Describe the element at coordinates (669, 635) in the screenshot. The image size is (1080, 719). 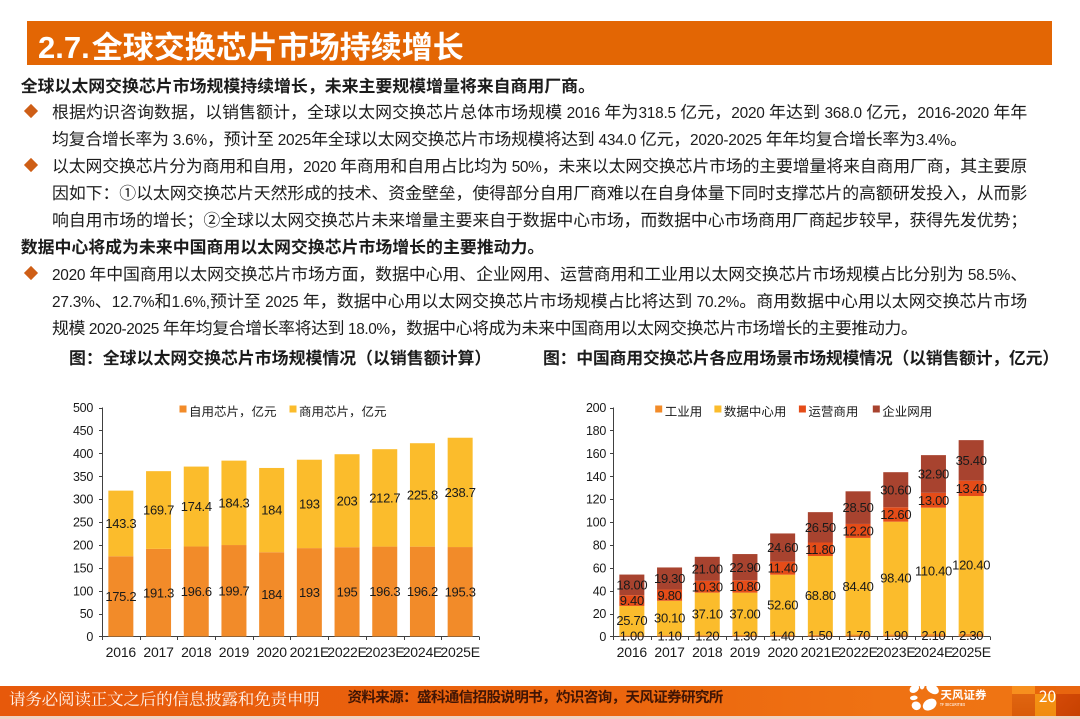
I see `svg-text: 1.10` at that location.